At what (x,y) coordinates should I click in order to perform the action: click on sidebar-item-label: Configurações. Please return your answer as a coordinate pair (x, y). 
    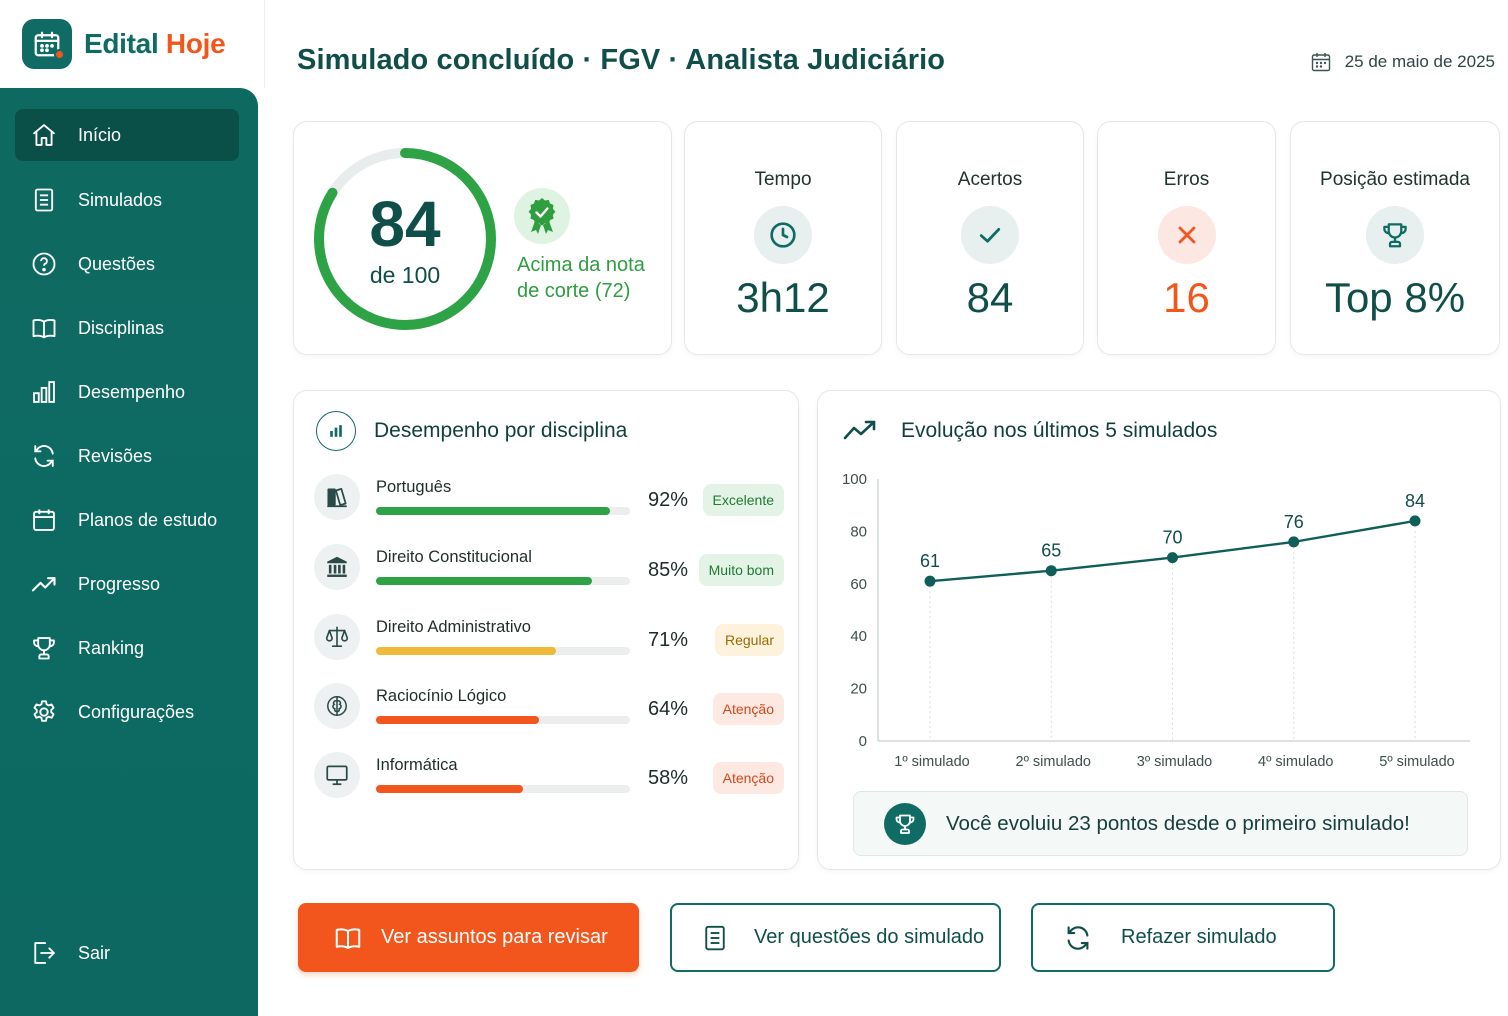
    Looking at the image, I should click on (136, 711).